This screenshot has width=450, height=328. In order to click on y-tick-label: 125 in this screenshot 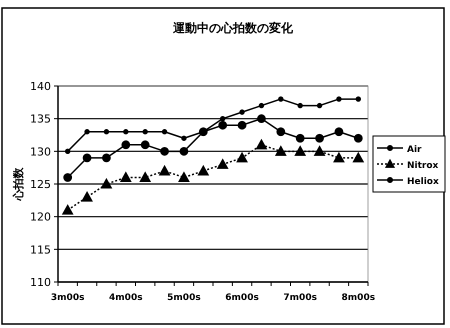, I will do `click(40, 184)`.